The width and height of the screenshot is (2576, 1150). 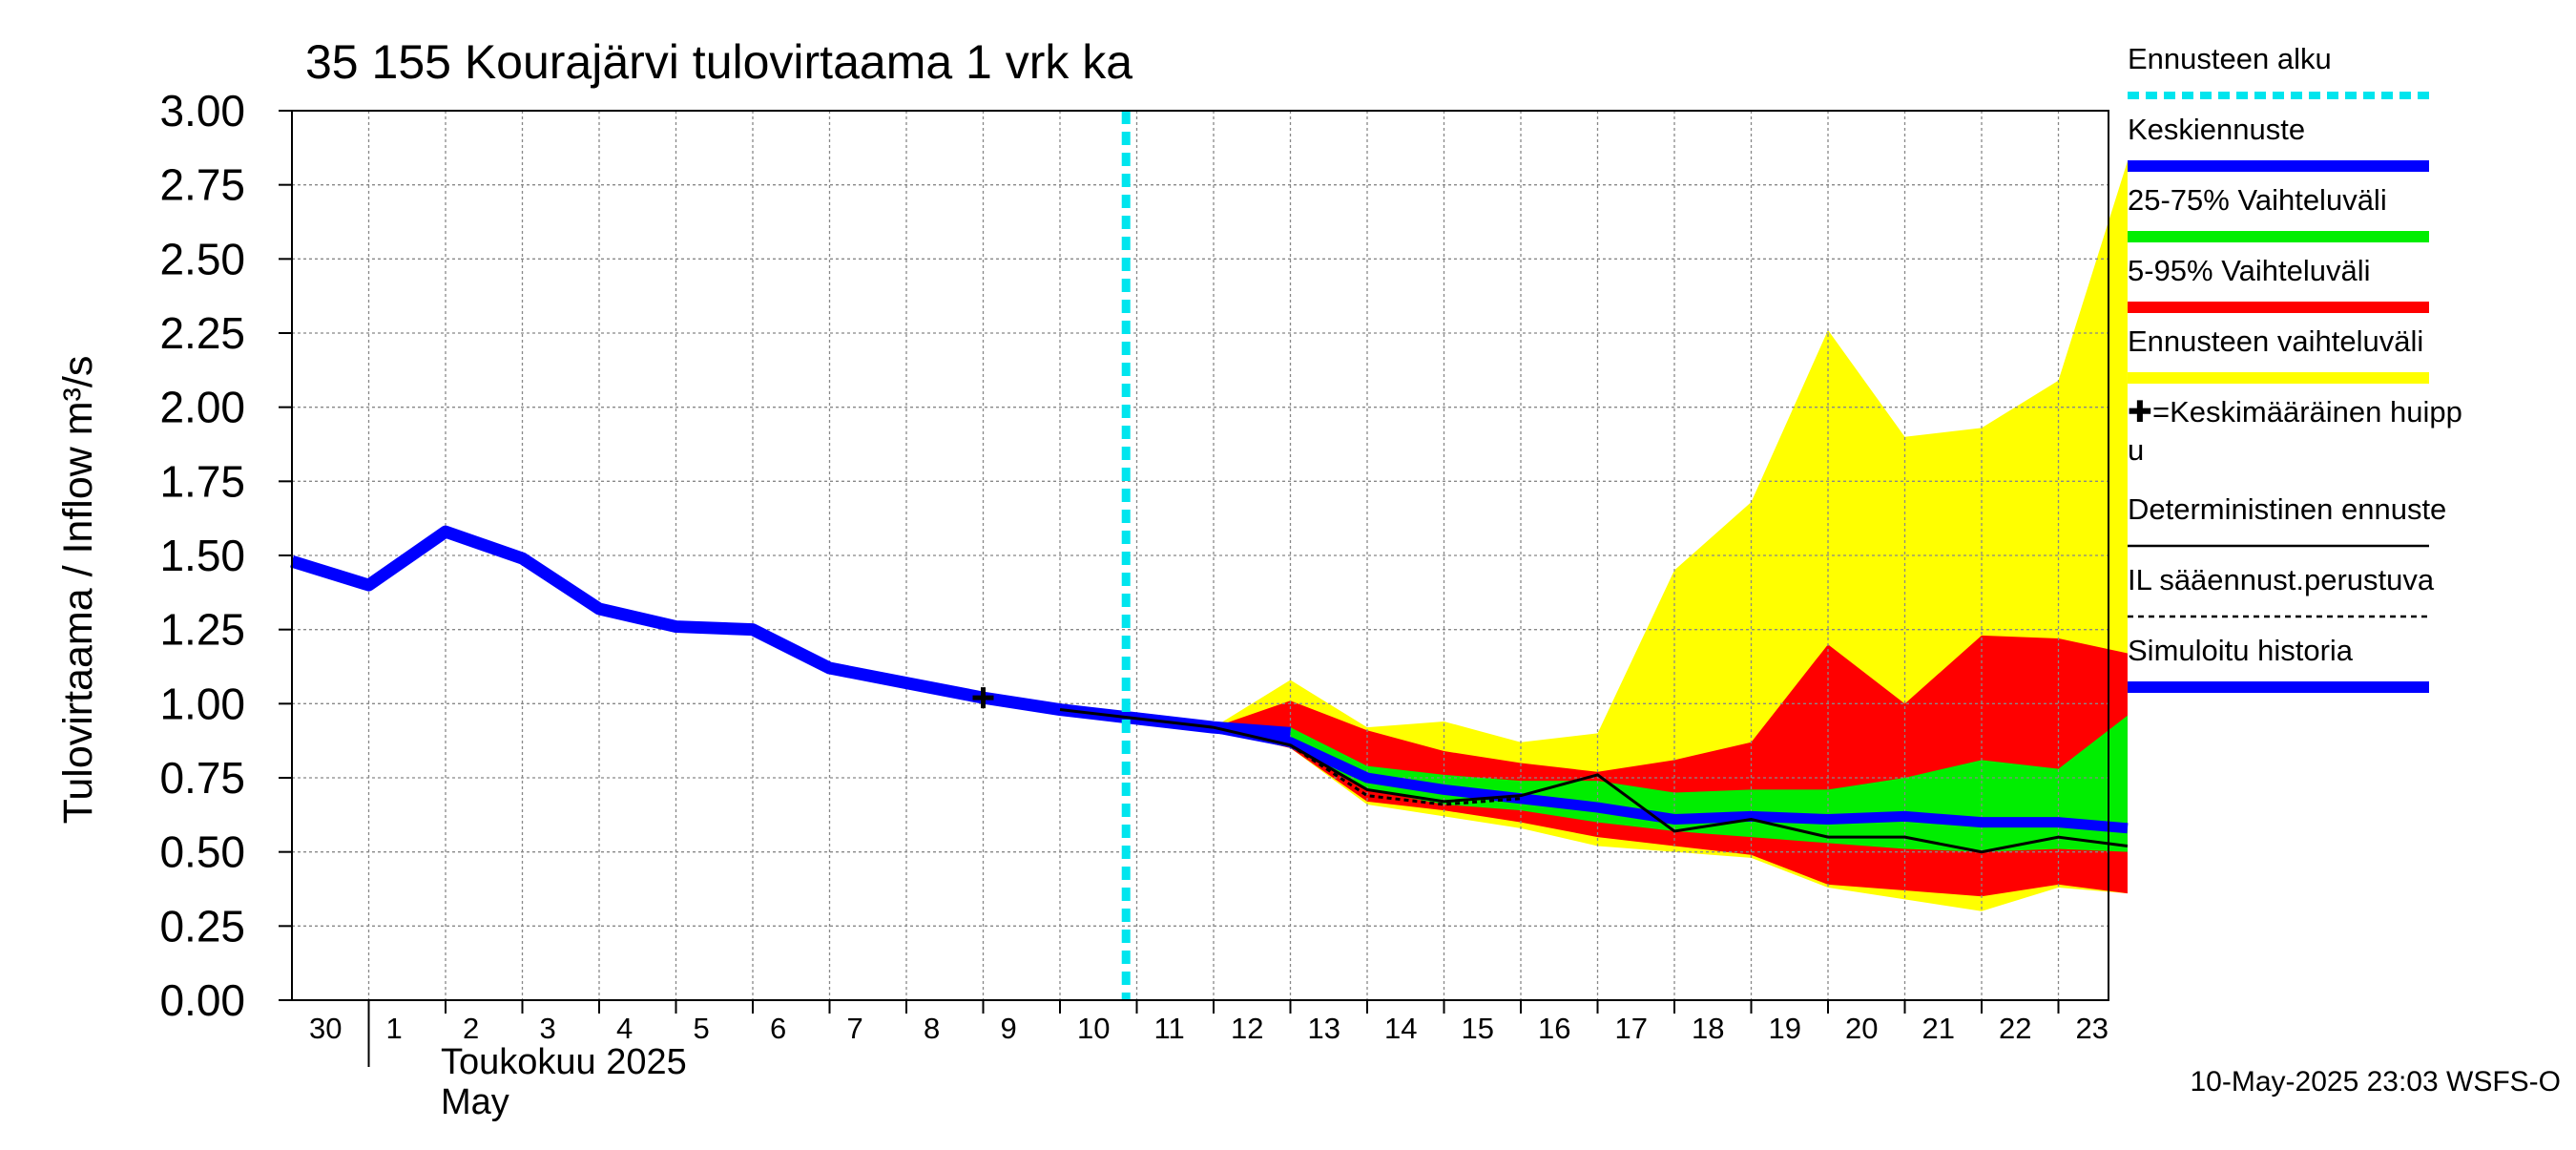 I want to click on x-tick-label: 22, so click(x=2015, y=1028).